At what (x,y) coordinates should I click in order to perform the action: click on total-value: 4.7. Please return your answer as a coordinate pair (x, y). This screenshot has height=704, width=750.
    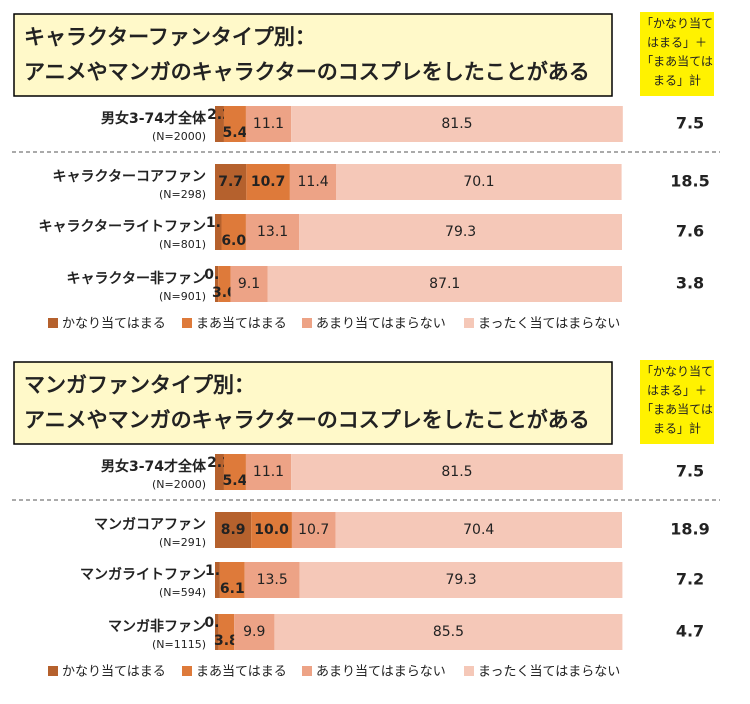
    Looking at the image, I should click on (690, 631).